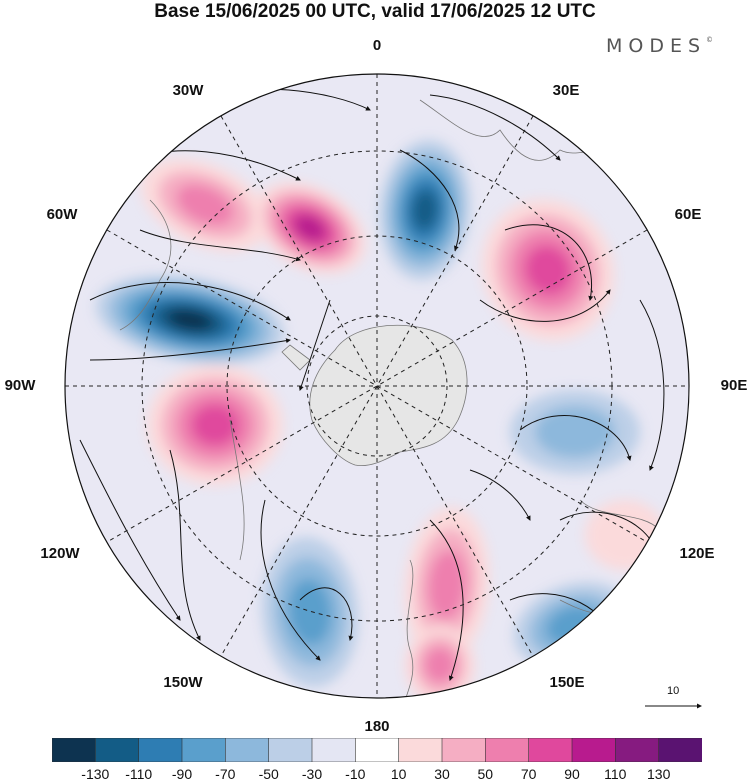 This screenshot has width=750, height=783. I want to click on colorbar-tick-label: -50, so click(268, 774).